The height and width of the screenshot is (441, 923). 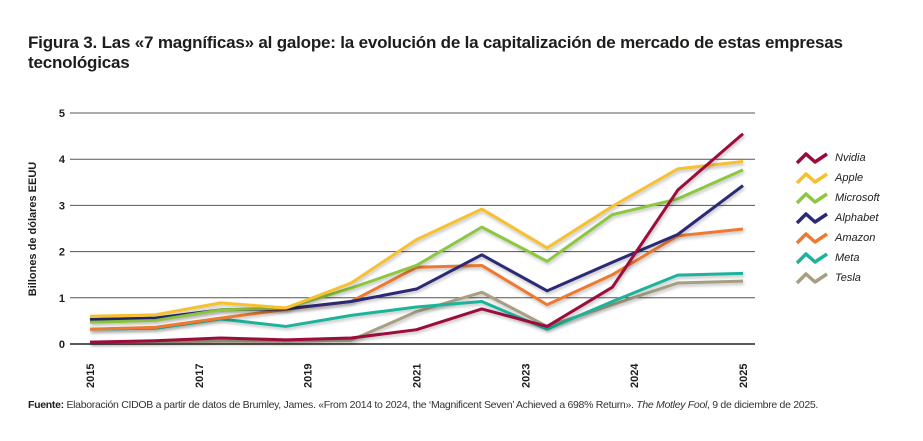 I want to click on source-label: Fuente:, so click(x=46, y=405).